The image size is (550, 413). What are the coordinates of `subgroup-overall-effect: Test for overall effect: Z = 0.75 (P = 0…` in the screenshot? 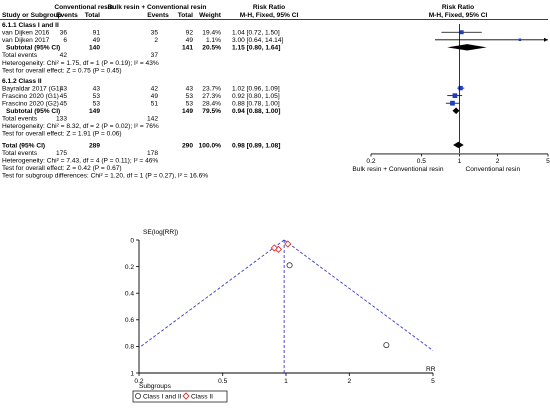 It's located at (62, 70).